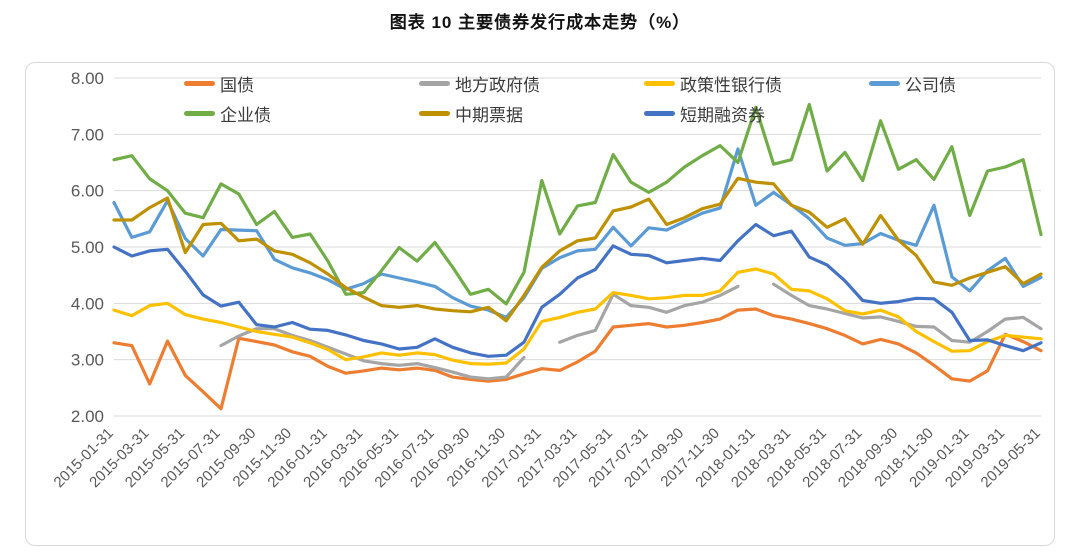 Image resolution: width=1080 pixels, height=556 pixels. Describe the element at coordinates (497, 85) in the screenshot. I see `legend-label: 地方政府债` at that location.